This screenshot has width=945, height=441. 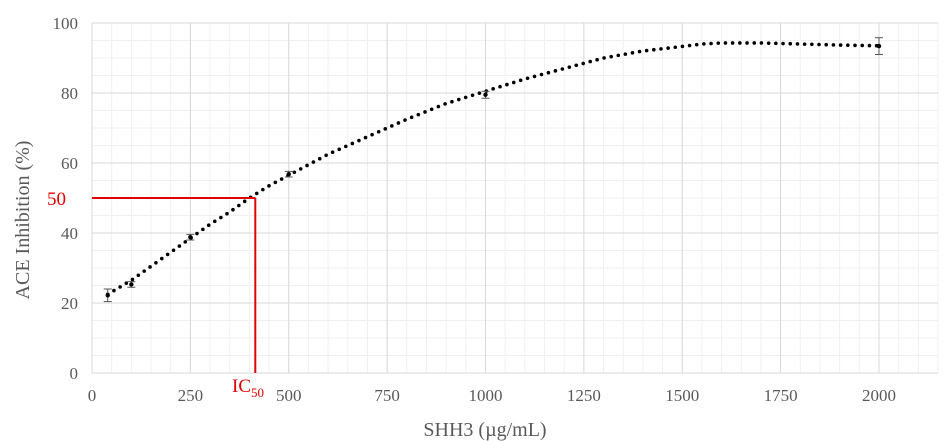 What do you see at coordinates (66, 198) in the screenshot?
I see `y-tick-labels: 0 20 40 60 80 100` at bounding box center [66, 198].